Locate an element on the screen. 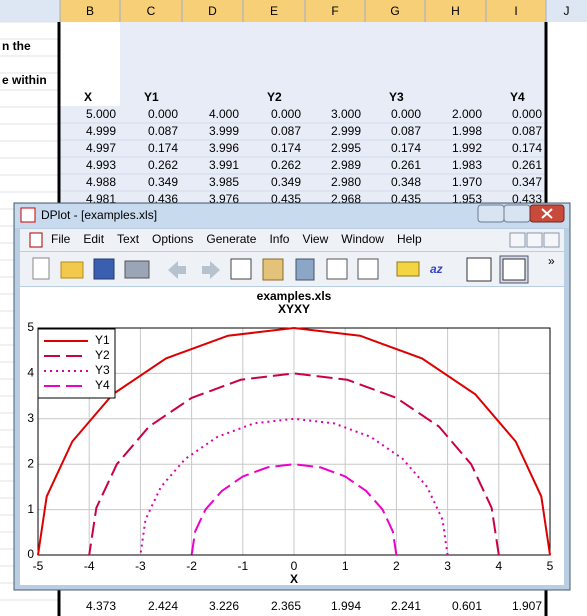 The image size is (587, 616). menu-item: Edit is located at coordinates (93, 239).